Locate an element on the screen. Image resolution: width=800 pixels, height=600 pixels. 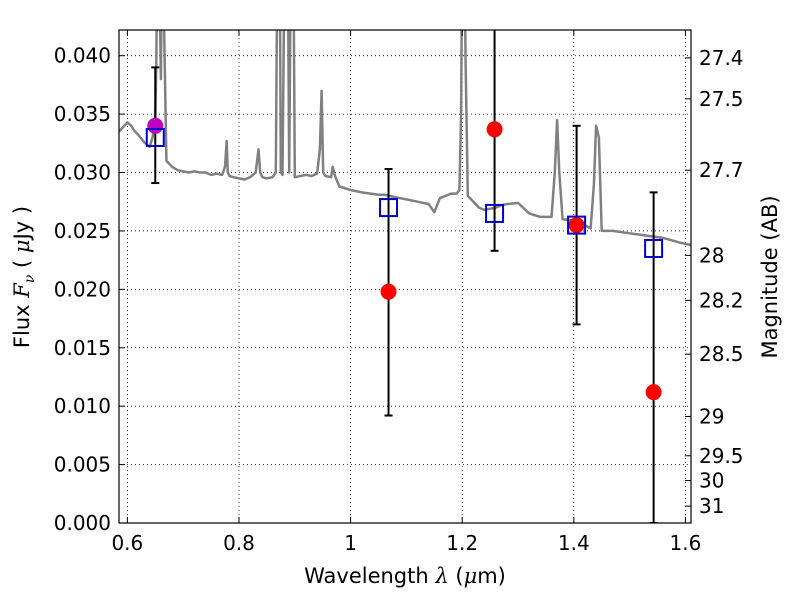
y-tick-label: 0.040 is located at coordinates (82, 56).